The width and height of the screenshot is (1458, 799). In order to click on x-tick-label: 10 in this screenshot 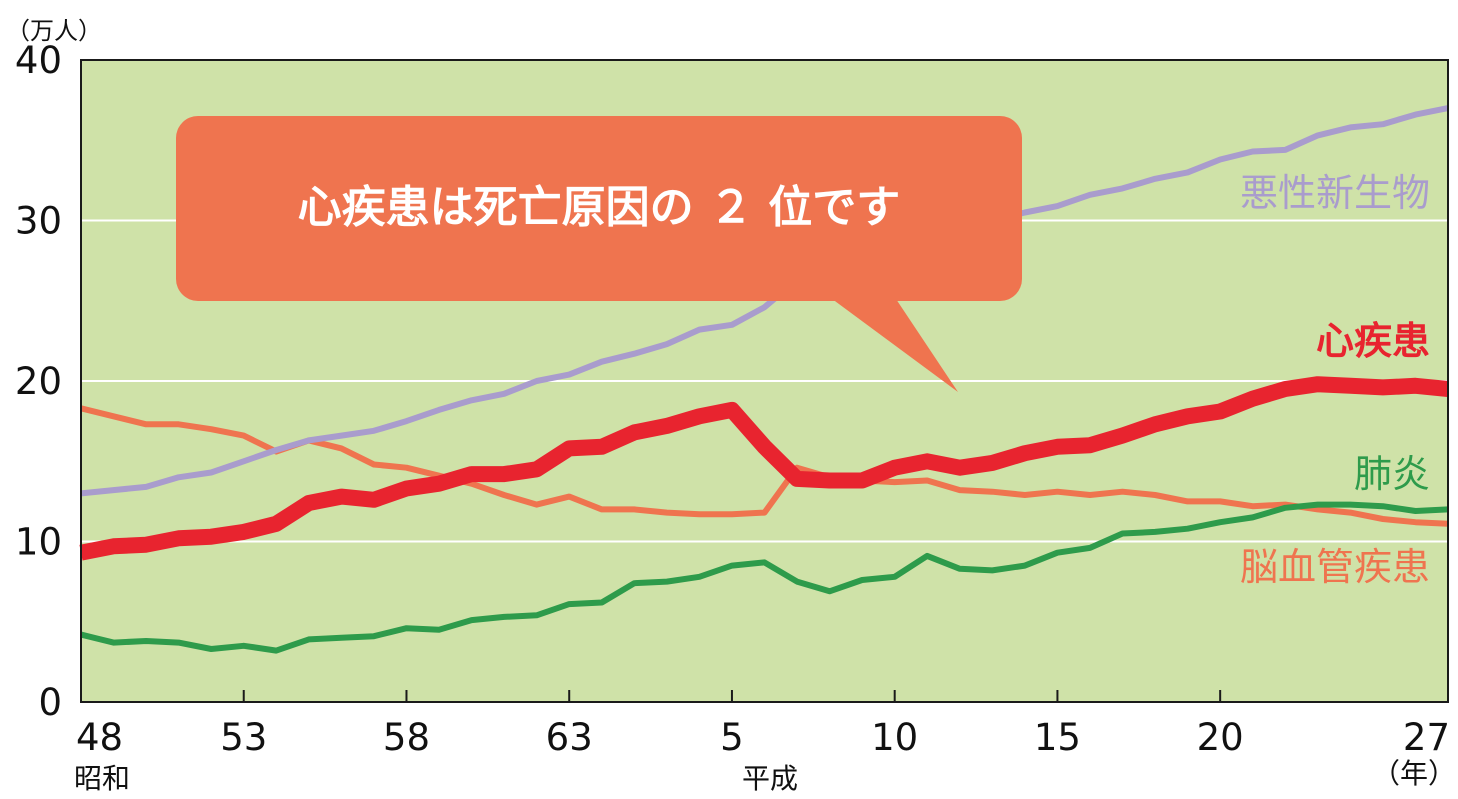, I will do `click(894, 737)`.